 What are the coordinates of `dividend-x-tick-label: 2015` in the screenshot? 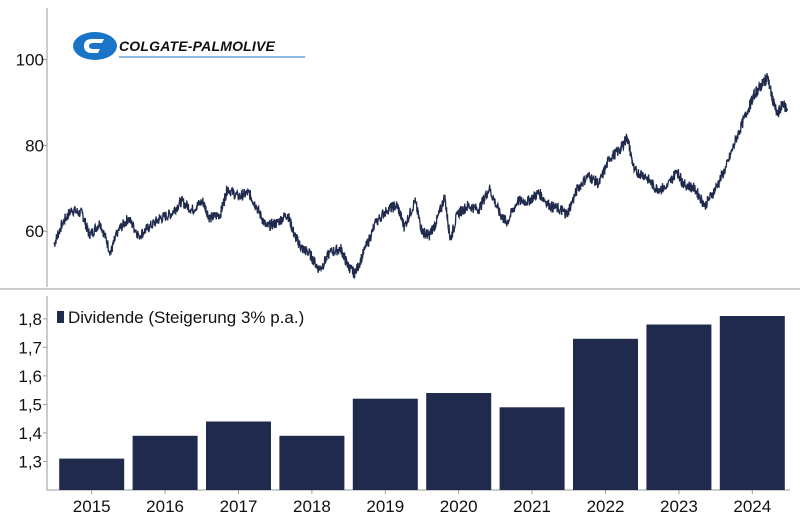 It's located at (92, 506).